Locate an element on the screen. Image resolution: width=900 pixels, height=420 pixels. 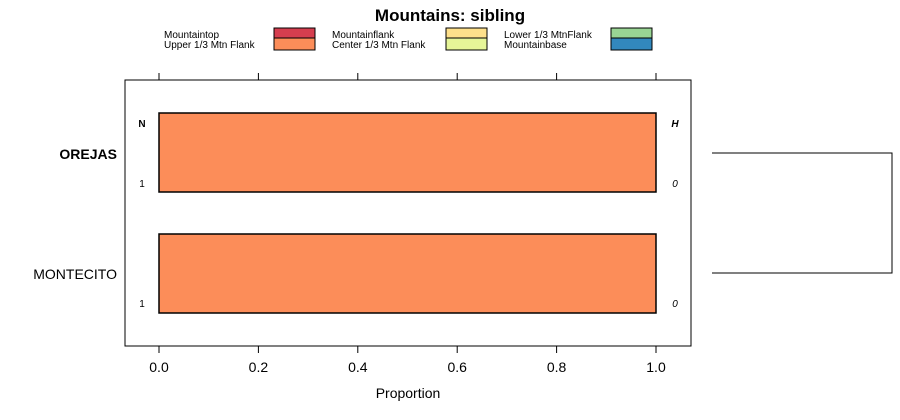
n-value-1: 1 is located at coordinates (142, 304).